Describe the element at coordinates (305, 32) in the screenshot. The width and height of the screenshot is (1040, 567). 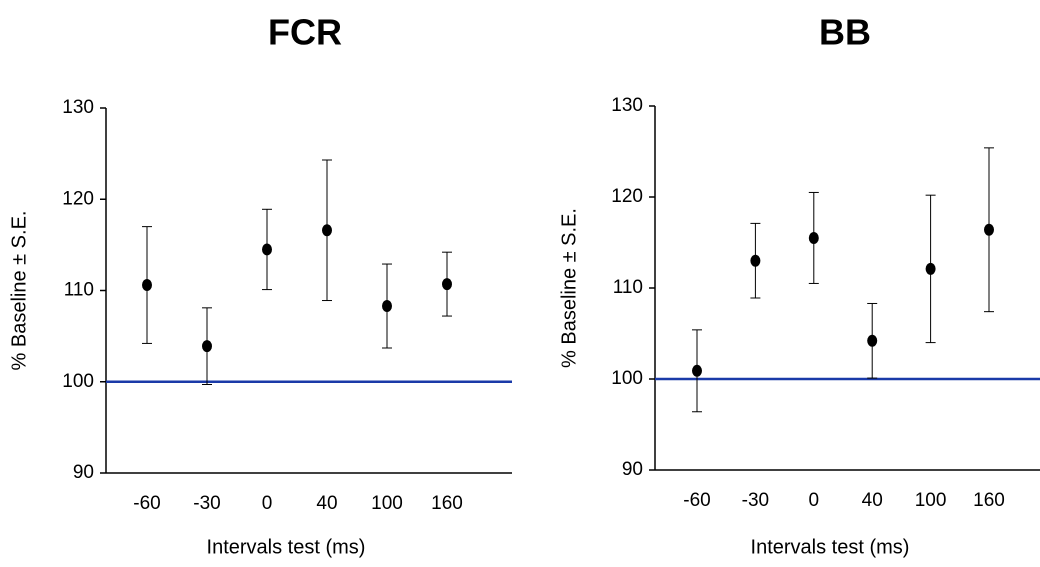
I see `chart-title: FCR` at that location.